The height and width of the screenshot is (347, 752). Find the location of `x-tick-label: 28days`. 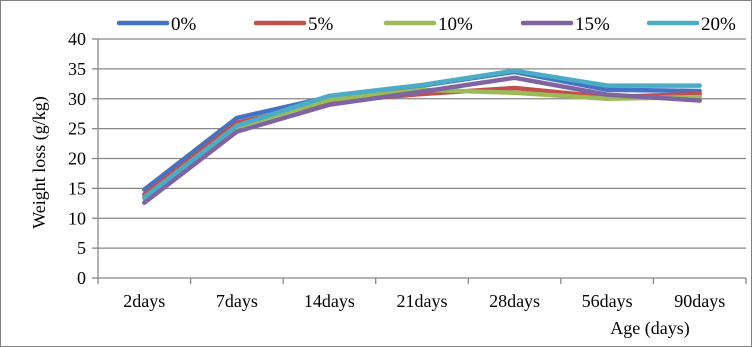

x-tick-label: 28days is located at coordinates (514, 301).